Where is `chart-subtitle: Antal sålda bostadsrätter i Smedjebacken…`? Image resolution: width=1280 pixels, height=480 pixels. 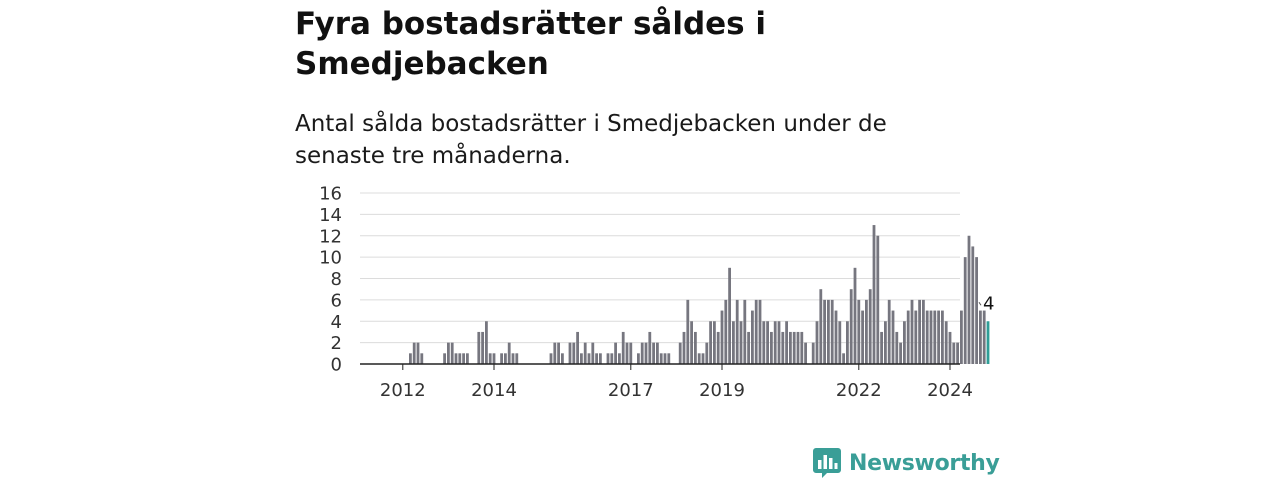
chart-subtitle: Antal sålda bostadsrätter i Smedjebacken… is located at coordinates (591, 140).